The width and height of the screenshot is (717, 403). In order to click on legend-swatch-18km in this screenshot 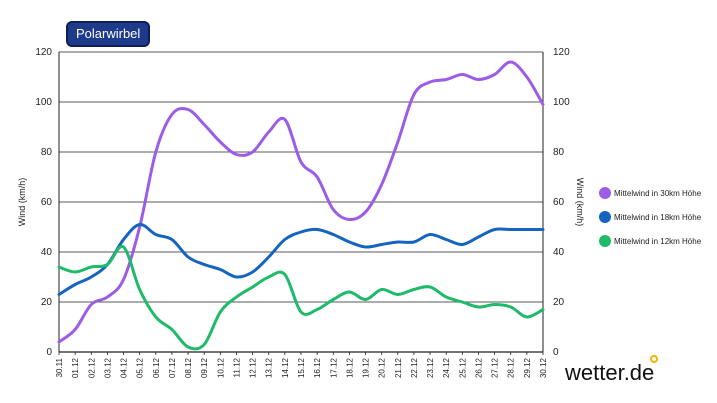, I will do `click(605, 217)`.